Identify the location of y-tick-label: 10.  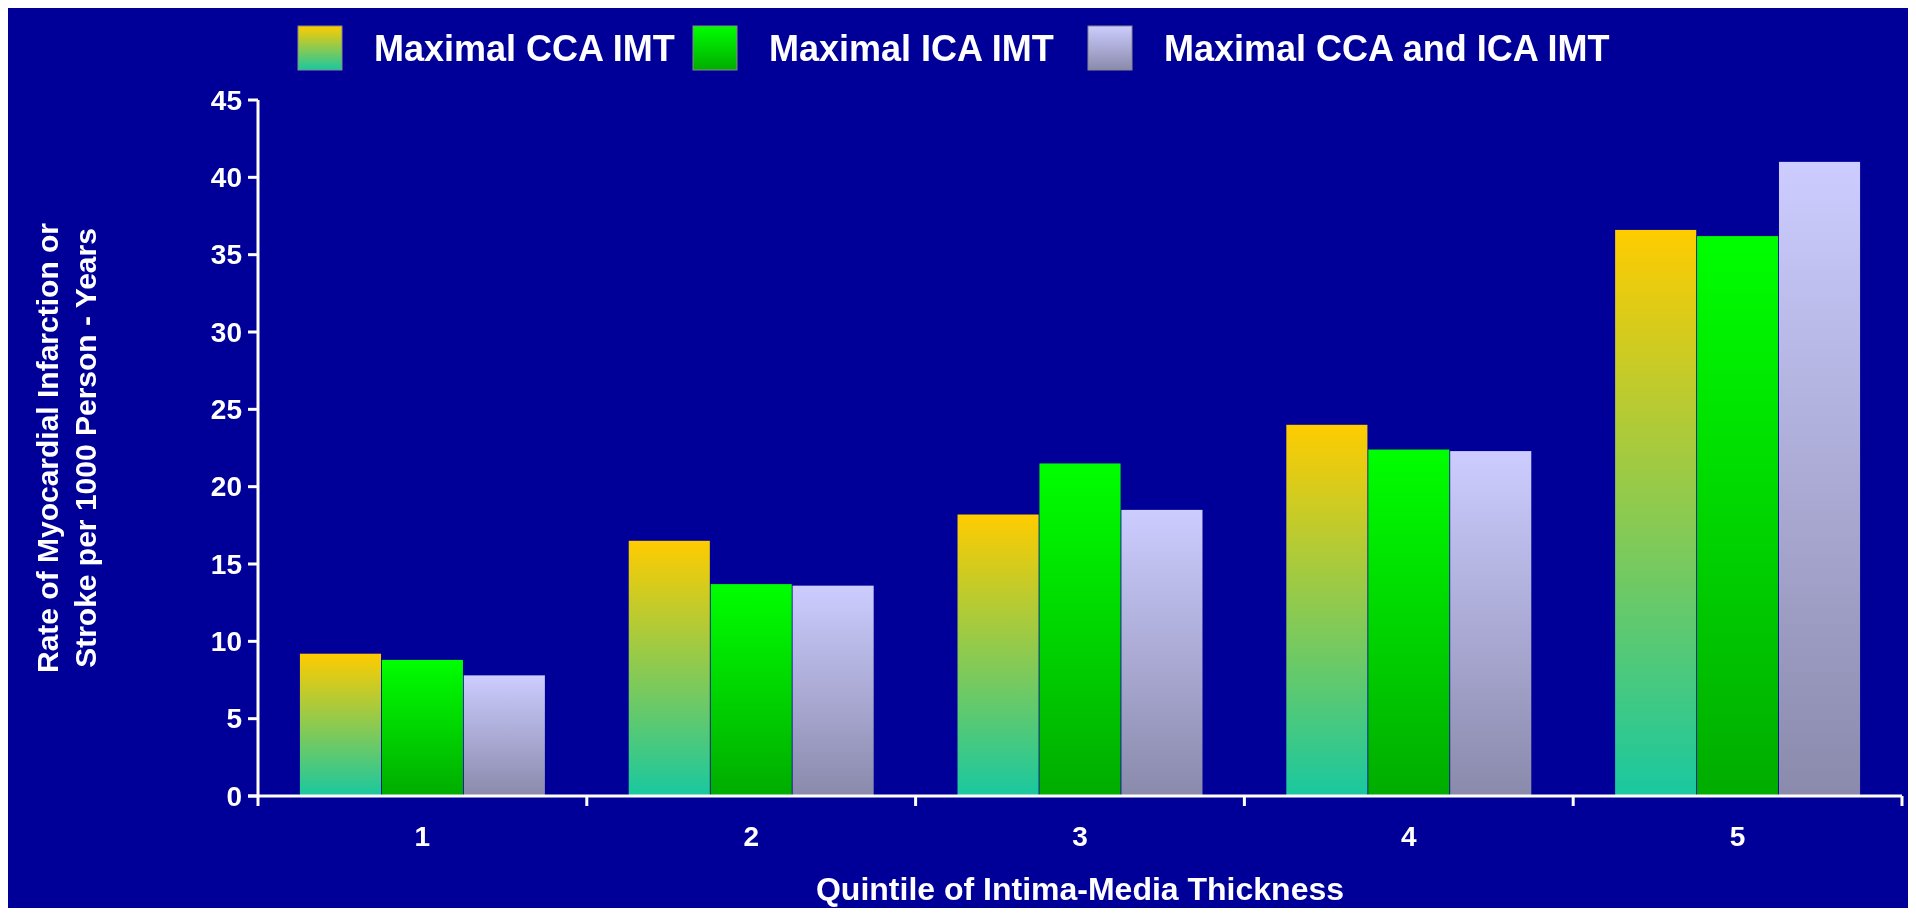
(226, 642).